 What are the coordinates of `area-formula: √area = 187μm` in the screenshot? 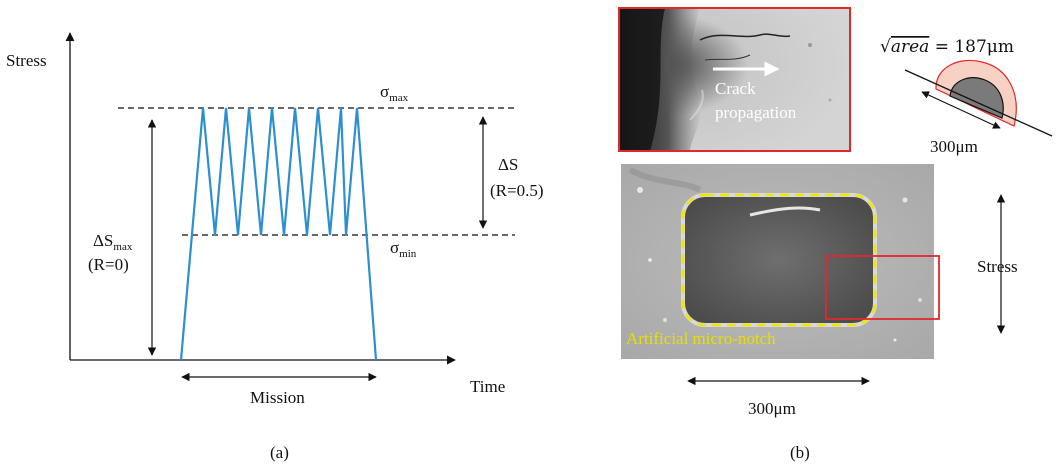 It's located at (947, 47).